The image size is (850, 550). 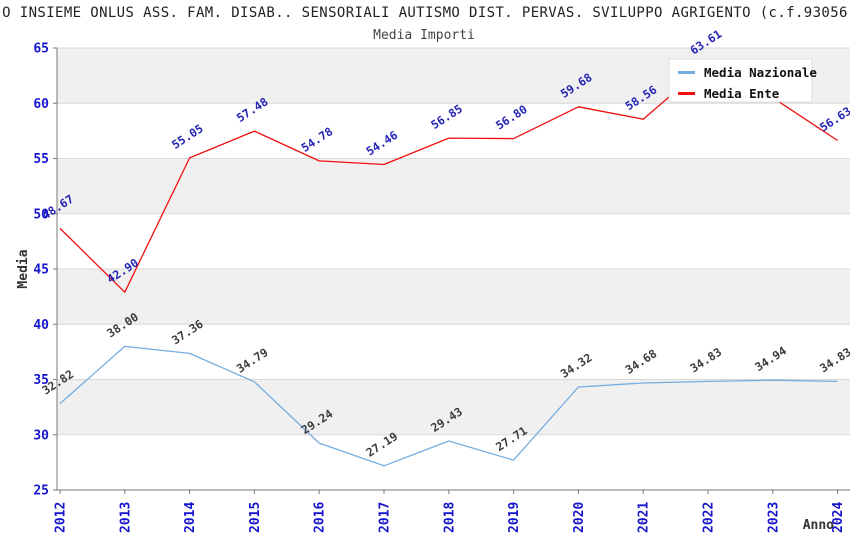 What do you see at coordinates (41, 325) in the screenshot?
I see `y-tick-label: 40` at bounding box center [41, 325].